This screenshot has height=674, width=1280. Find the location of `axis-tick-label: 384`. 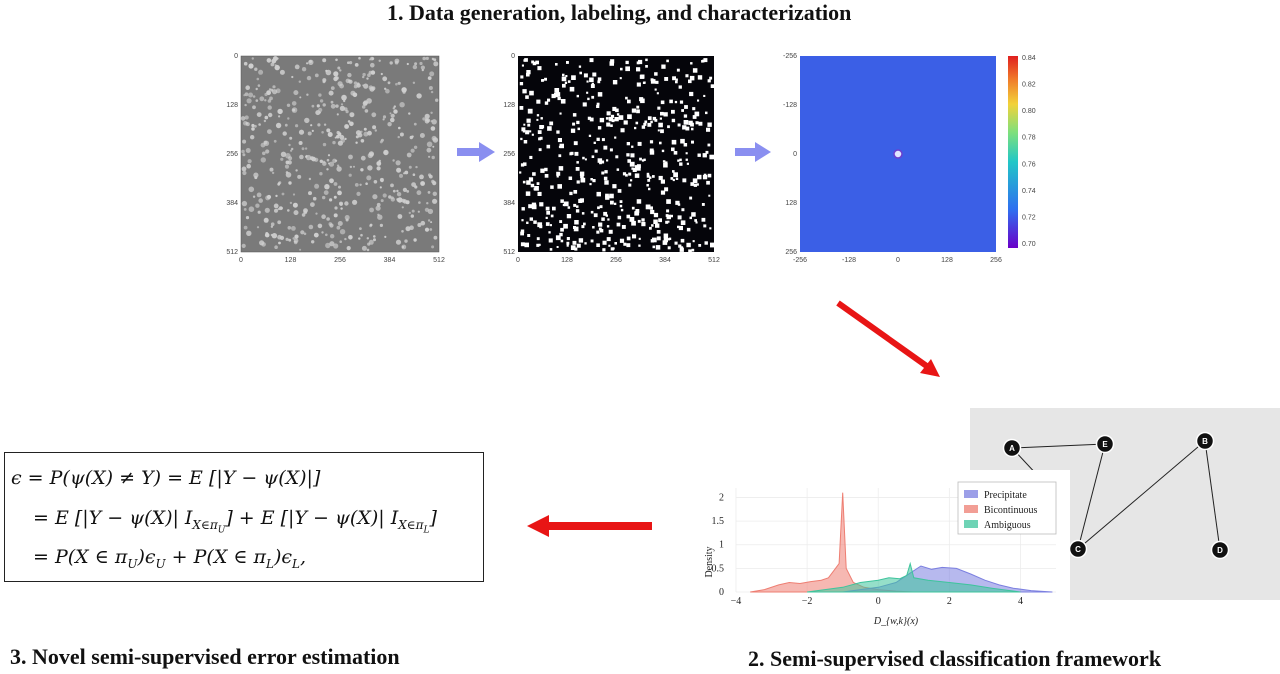

axis-tick-label: 384 is located at coordinates (509, 203).